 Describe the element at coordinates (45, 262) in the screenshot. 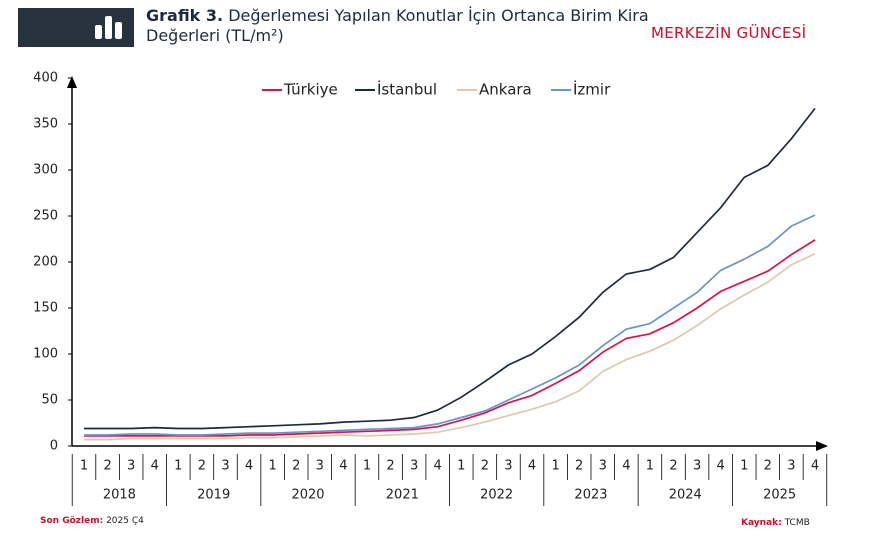

I see `y-tick-label: 200` at that location.